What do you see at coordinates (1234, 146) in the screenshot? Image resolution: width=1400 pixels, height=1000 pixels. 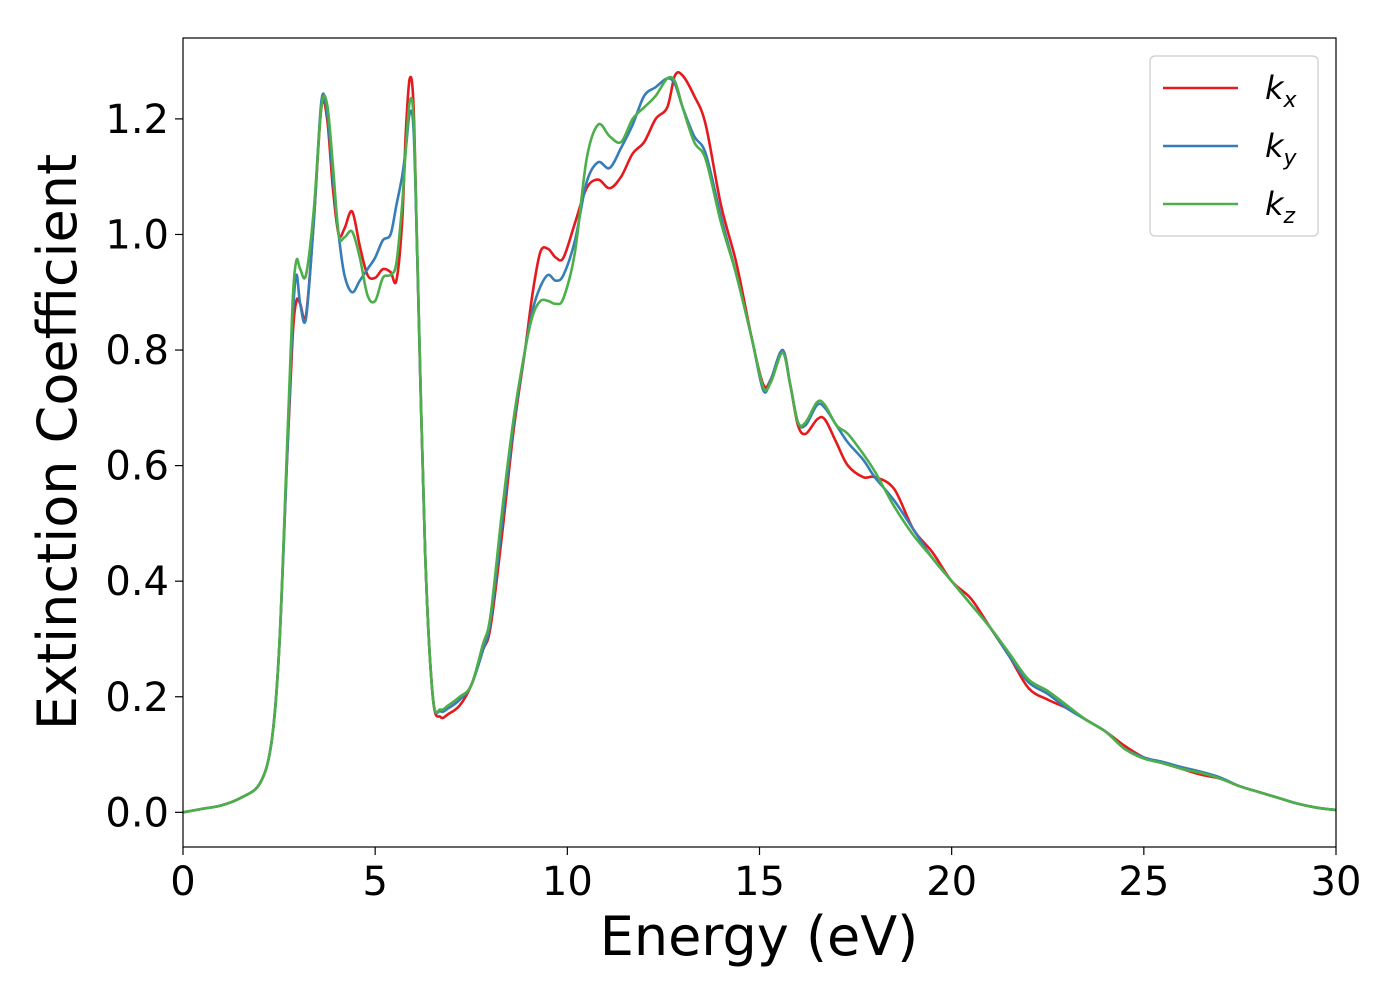 I see `legend: kx ky kz` at bounding box center [1234, 146].